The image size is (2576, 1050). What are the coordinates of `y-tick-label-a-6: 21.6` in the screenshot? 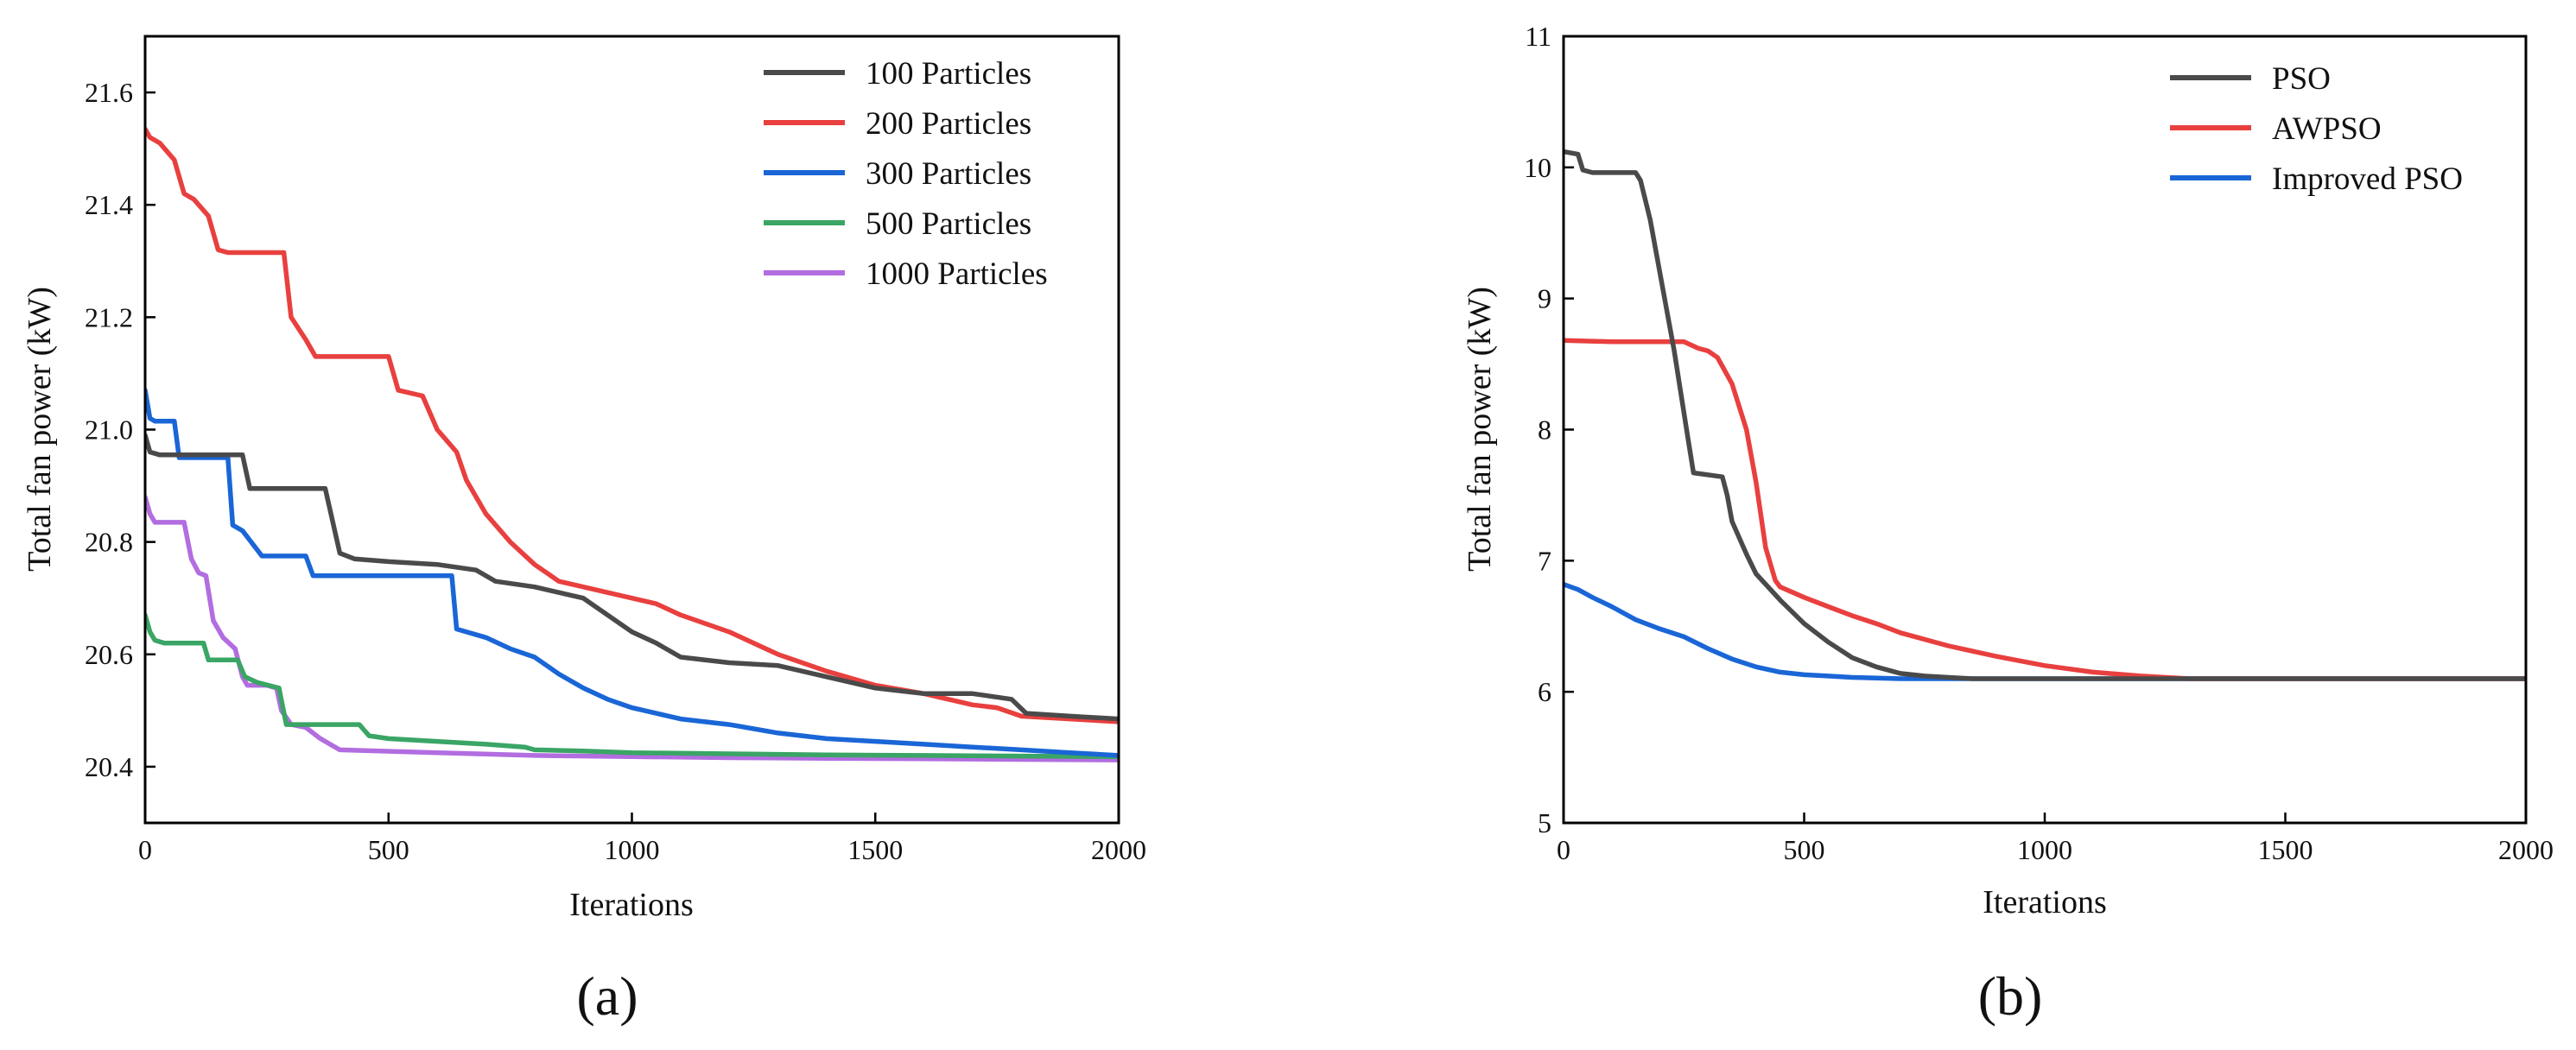 It's located at (109, 92).